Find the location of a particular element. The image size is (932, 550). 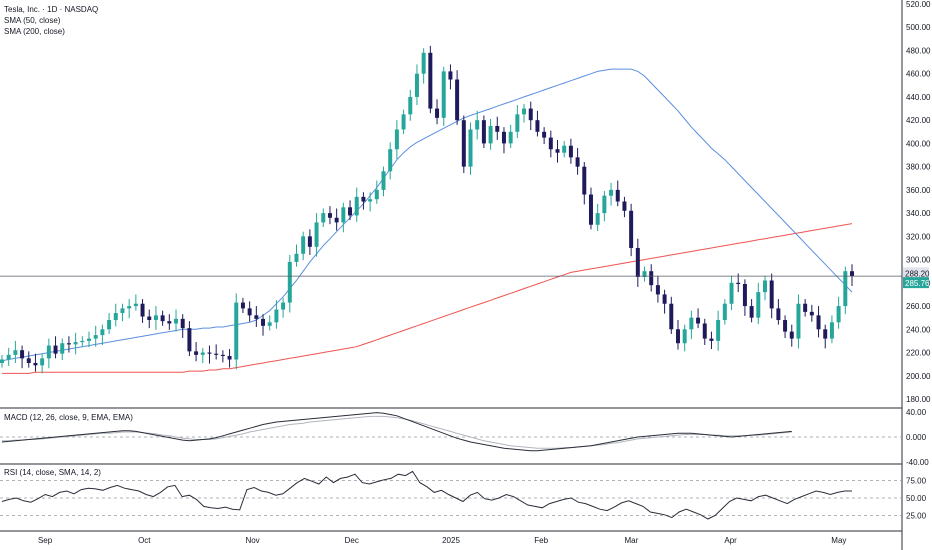

price-tick-label: 480.00 is located at coordinates (918, 50).